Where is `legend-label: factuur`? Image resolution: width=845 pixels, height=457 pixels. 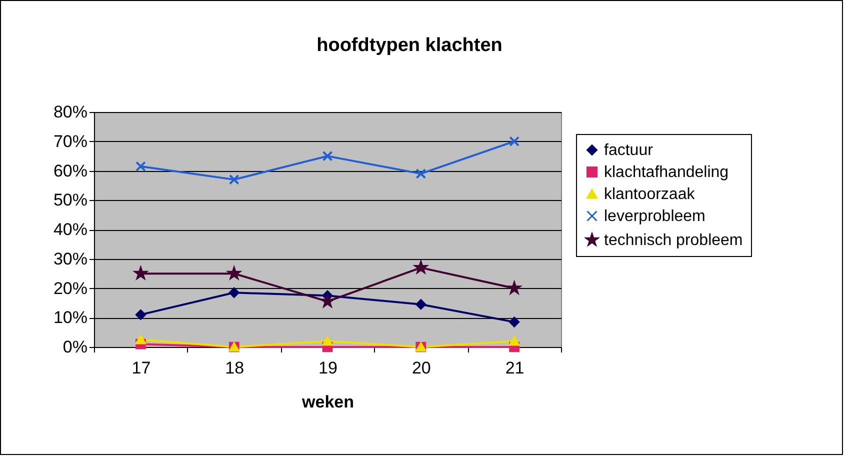
legend-label: factuur is located at coordinates (629, 150).